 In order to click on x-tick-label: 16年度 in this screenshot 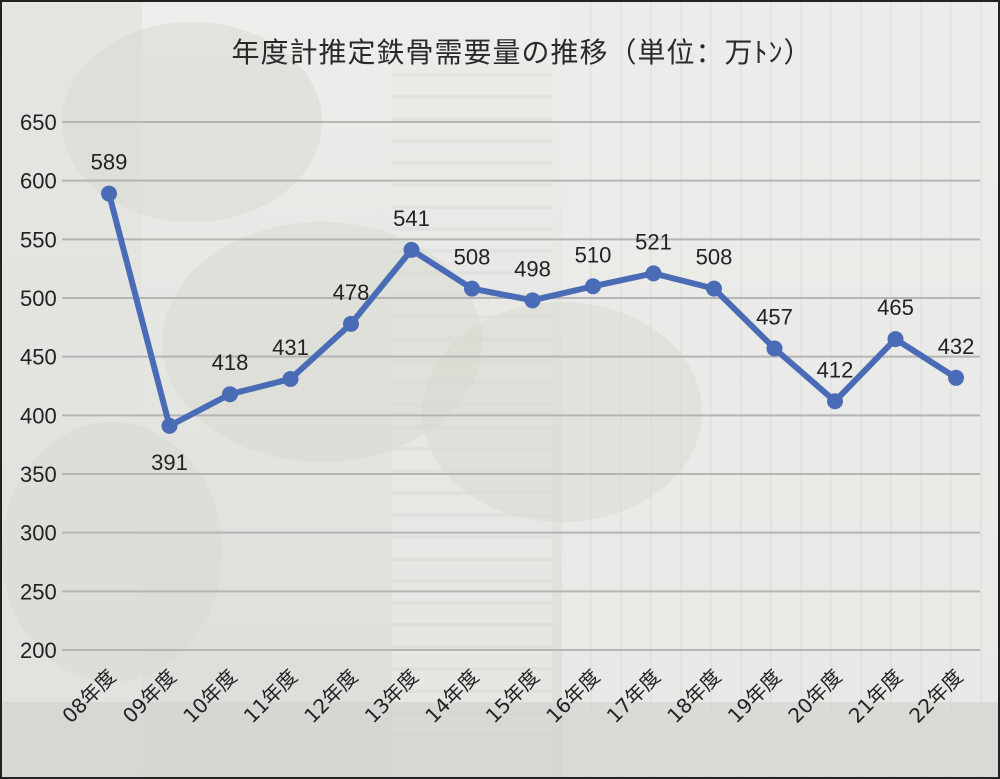, I will do `click(572, 696)`.